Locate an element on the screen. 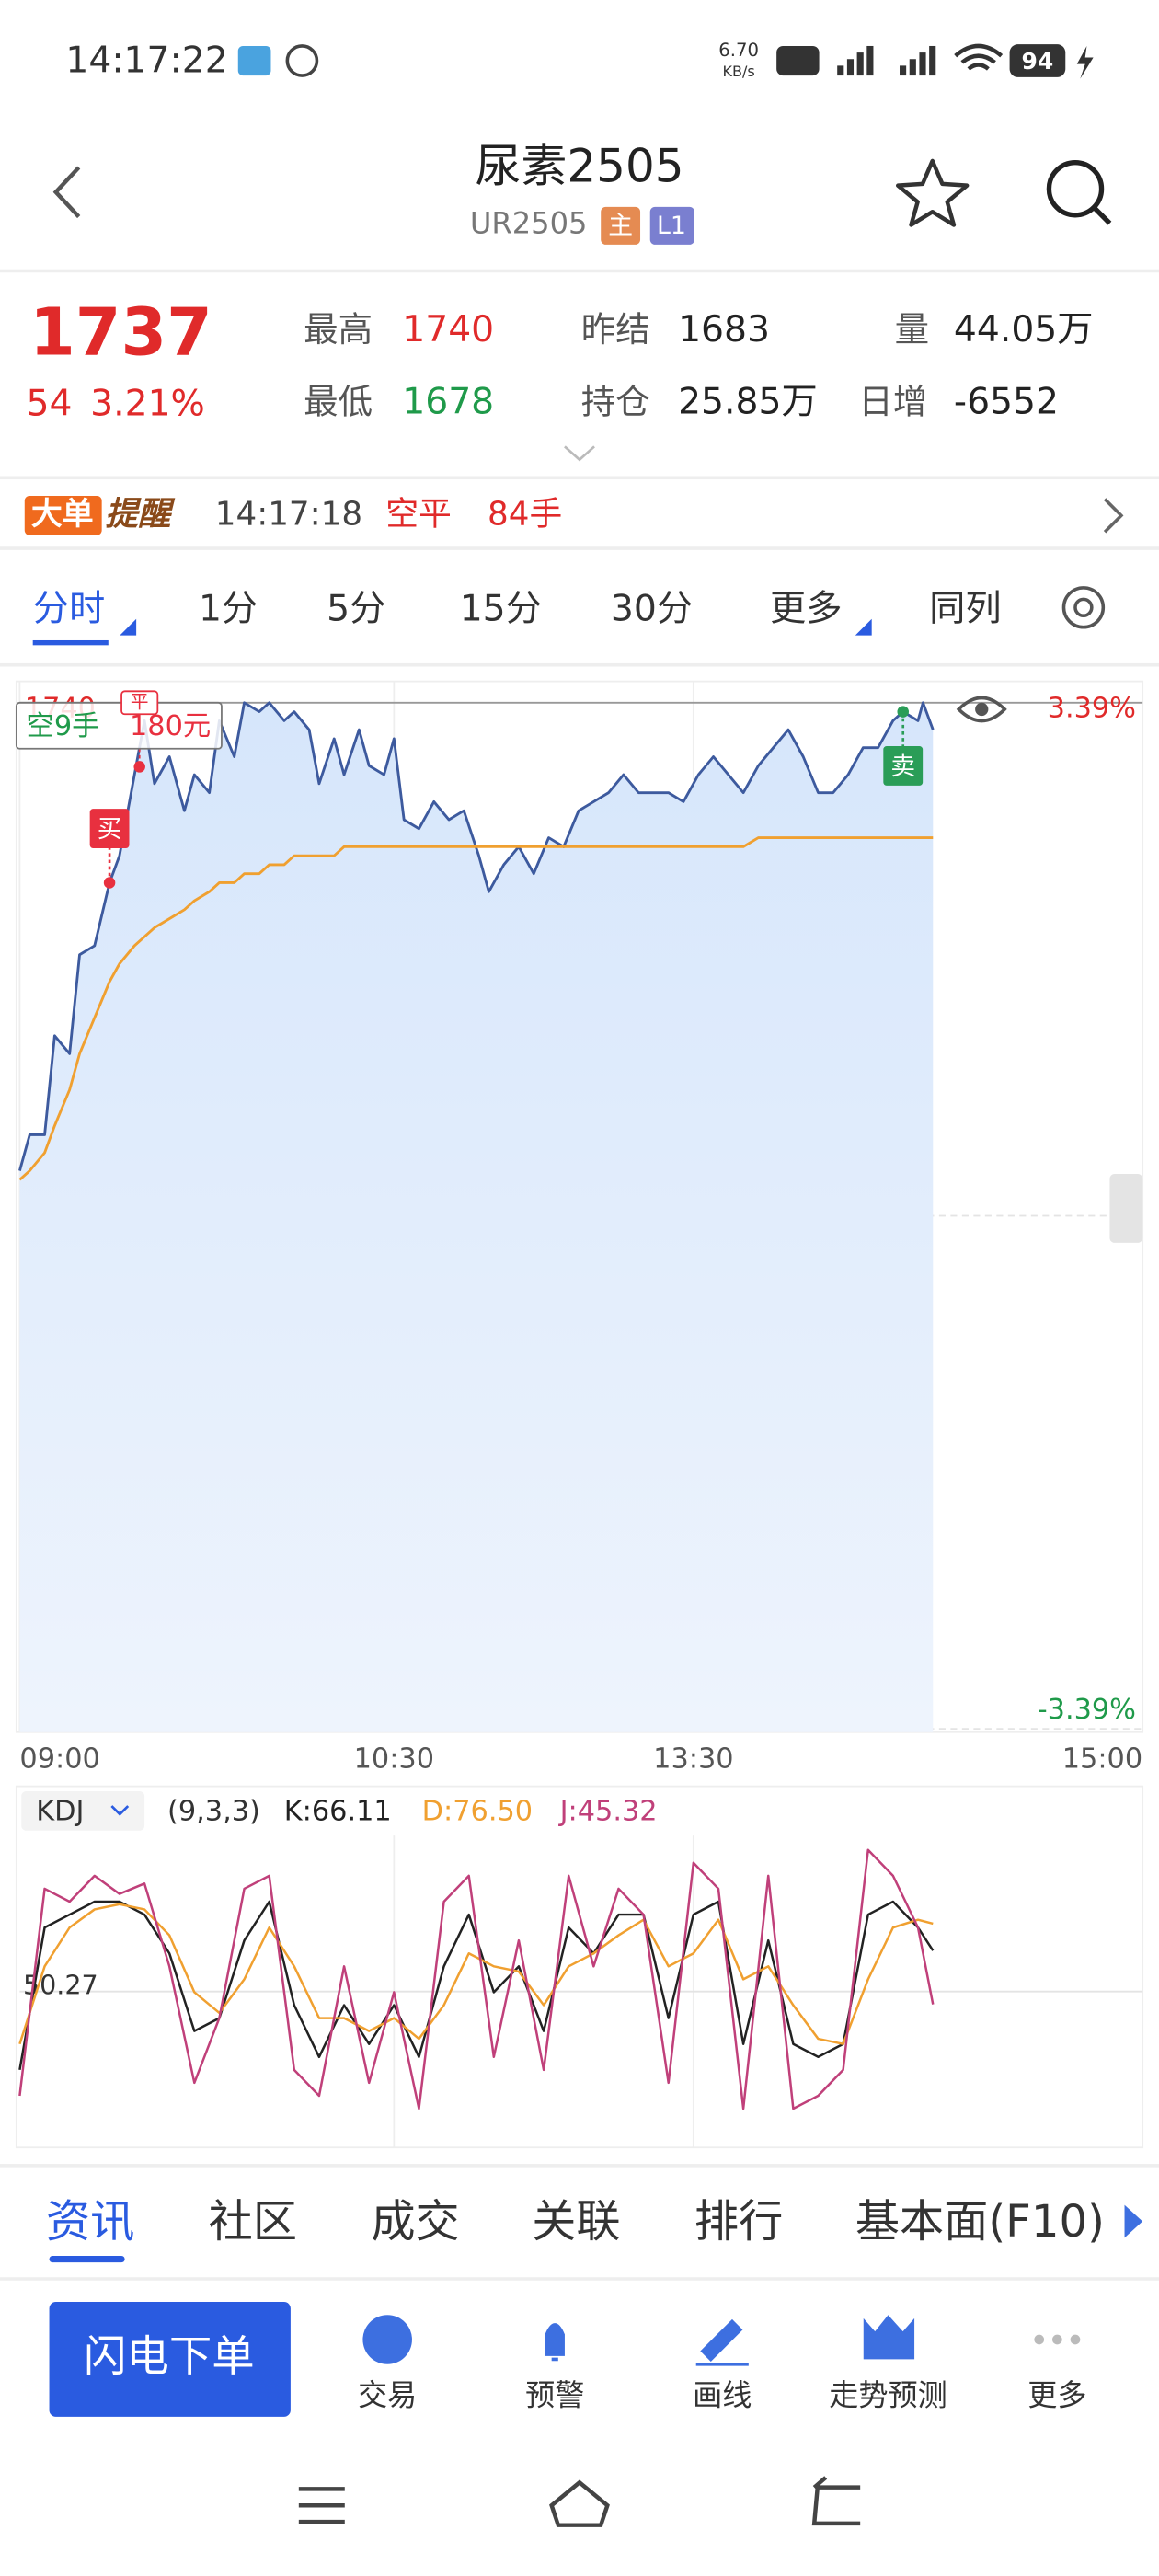 The image size is (1159, 2576). action-label: 走势预测 is located at coordinates (888, 2394).